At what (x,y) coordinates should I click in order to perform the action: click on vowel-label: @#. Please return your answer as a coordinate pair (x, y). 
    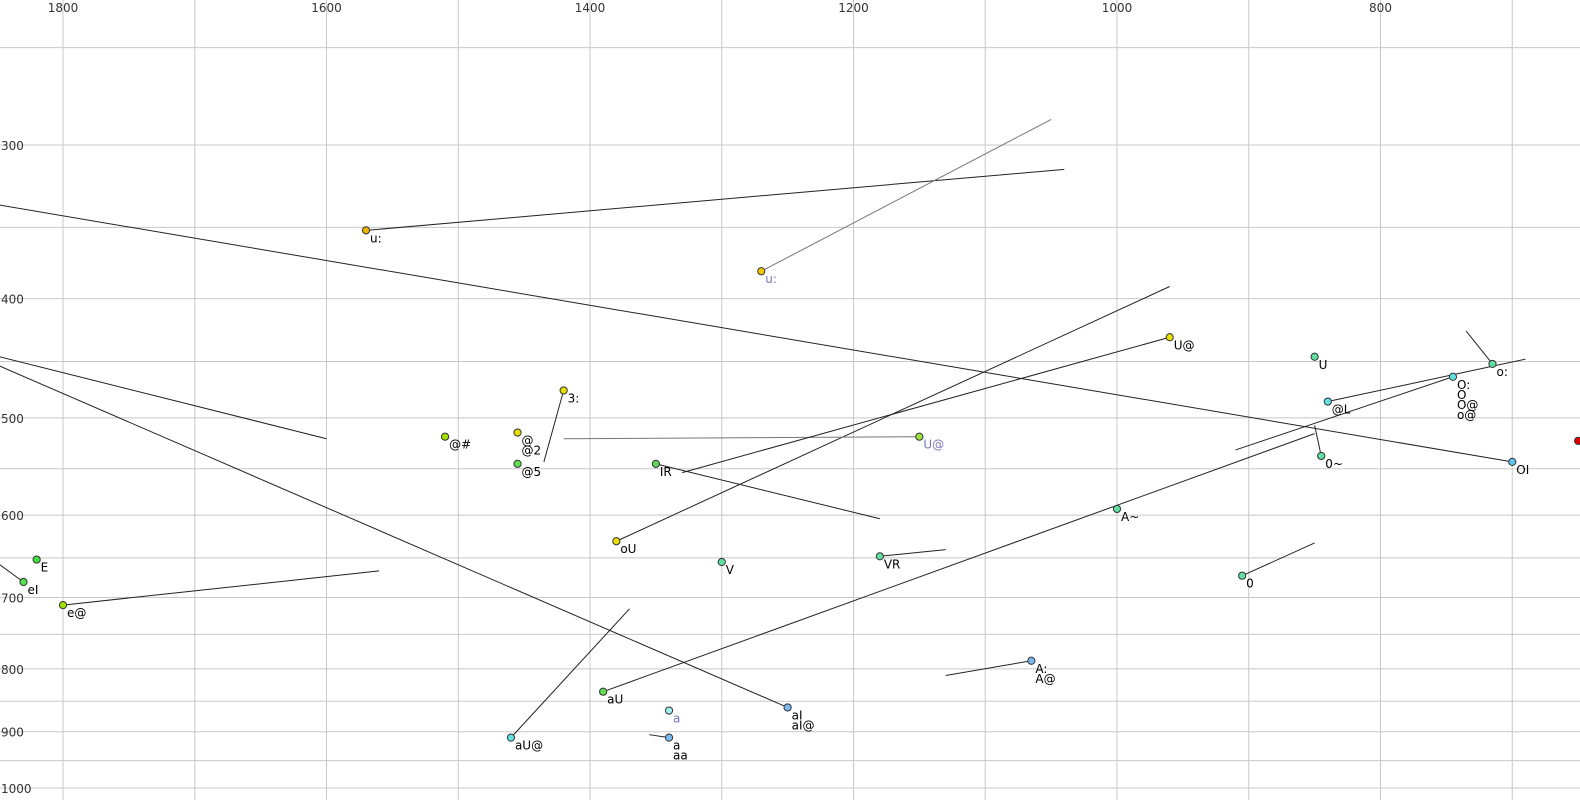
    Looking at the image, I should click on (460, 445).